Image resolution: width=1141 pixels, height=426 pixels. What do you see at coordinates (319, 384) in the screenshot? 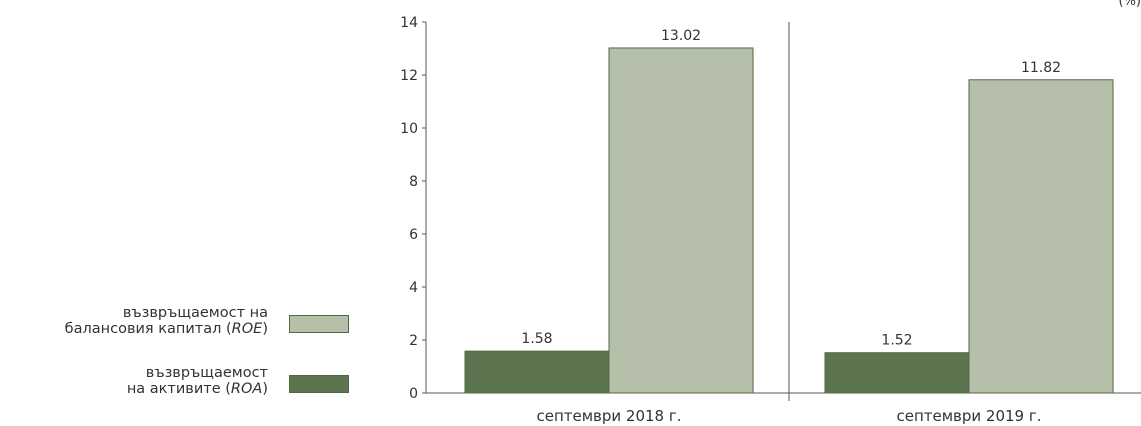
I see `legend-swatch-roa` at bounding box center [319, 384].